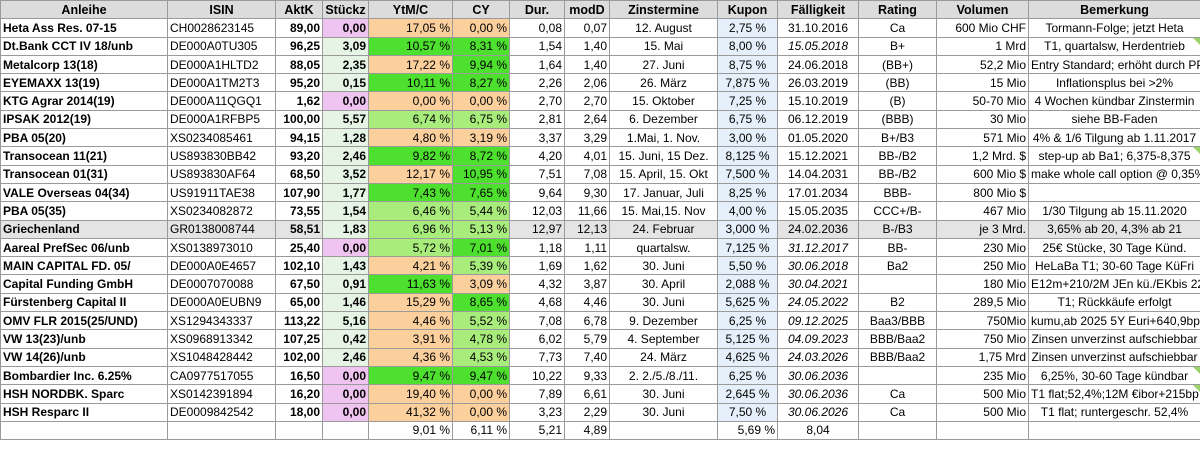 This screenshot has width=1200, height=462. What do you see at coordinates (747, 46) in the screenshot?
I see `cell-kupon: 8,00 %` at bounding box center [747, 46].